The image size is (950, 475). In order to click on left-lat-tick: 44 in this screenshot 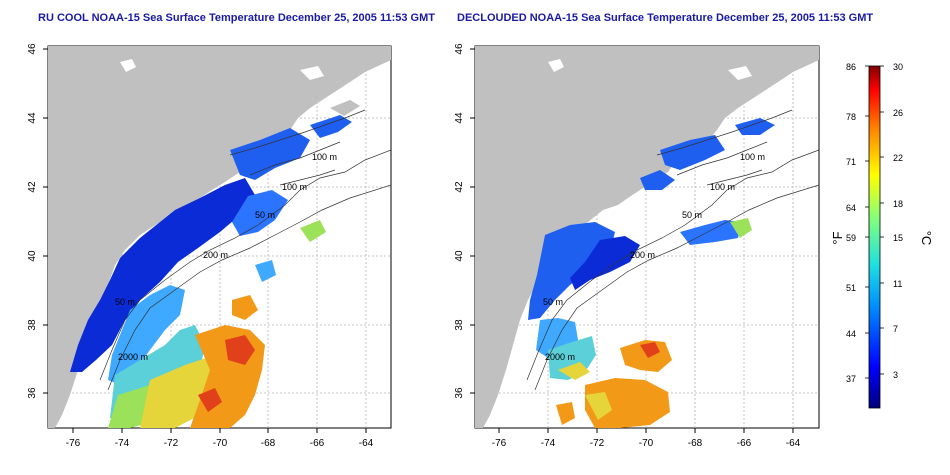, I will do `click(32, 118)`.